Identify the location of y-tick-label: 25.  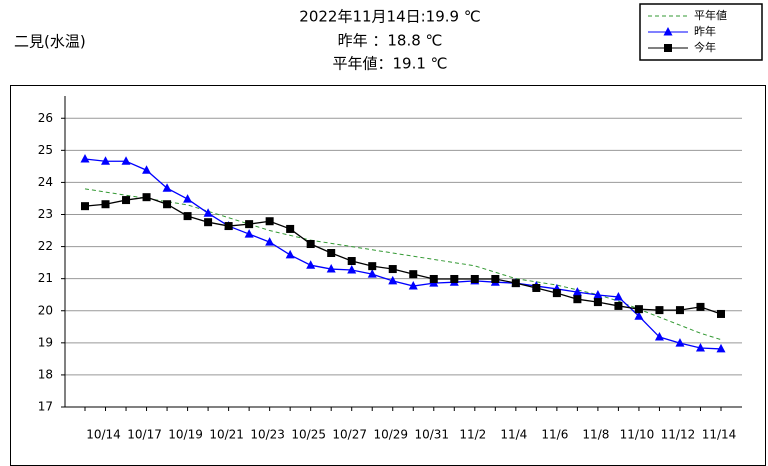
(45, 150).